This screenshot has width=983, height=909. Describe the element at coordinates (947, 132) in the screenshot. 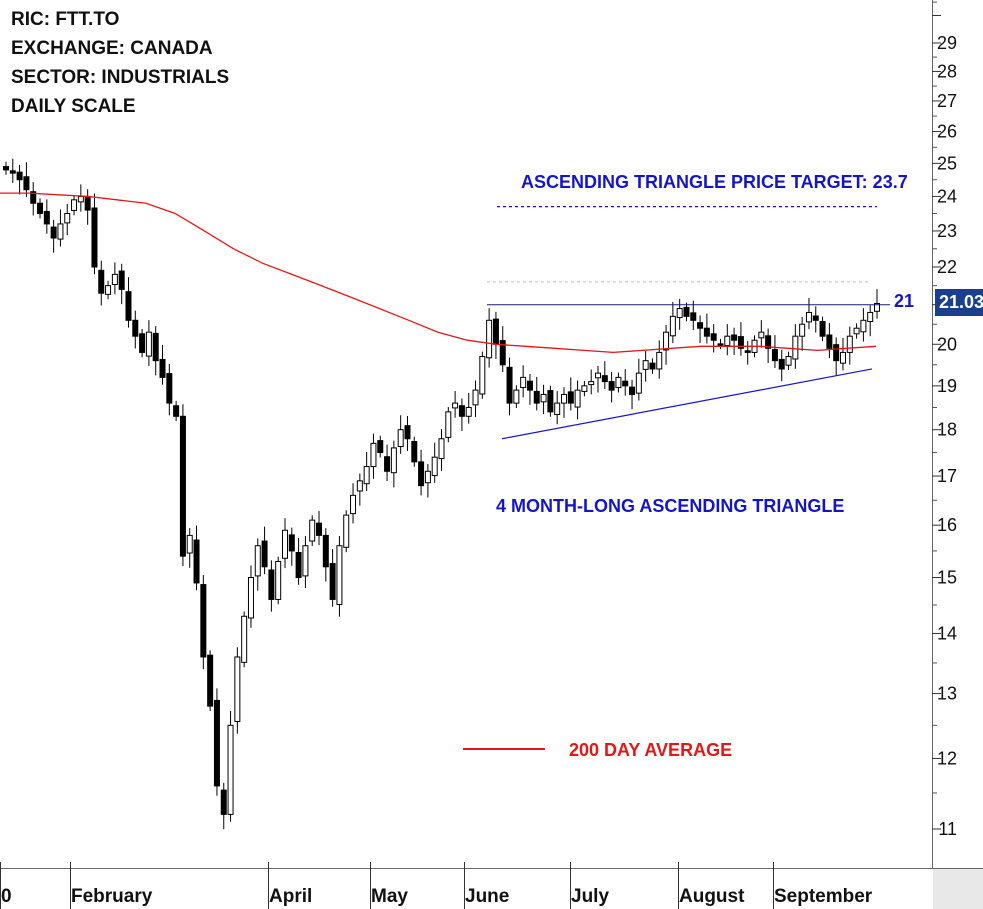

I see `tick-label: 26` at that location.